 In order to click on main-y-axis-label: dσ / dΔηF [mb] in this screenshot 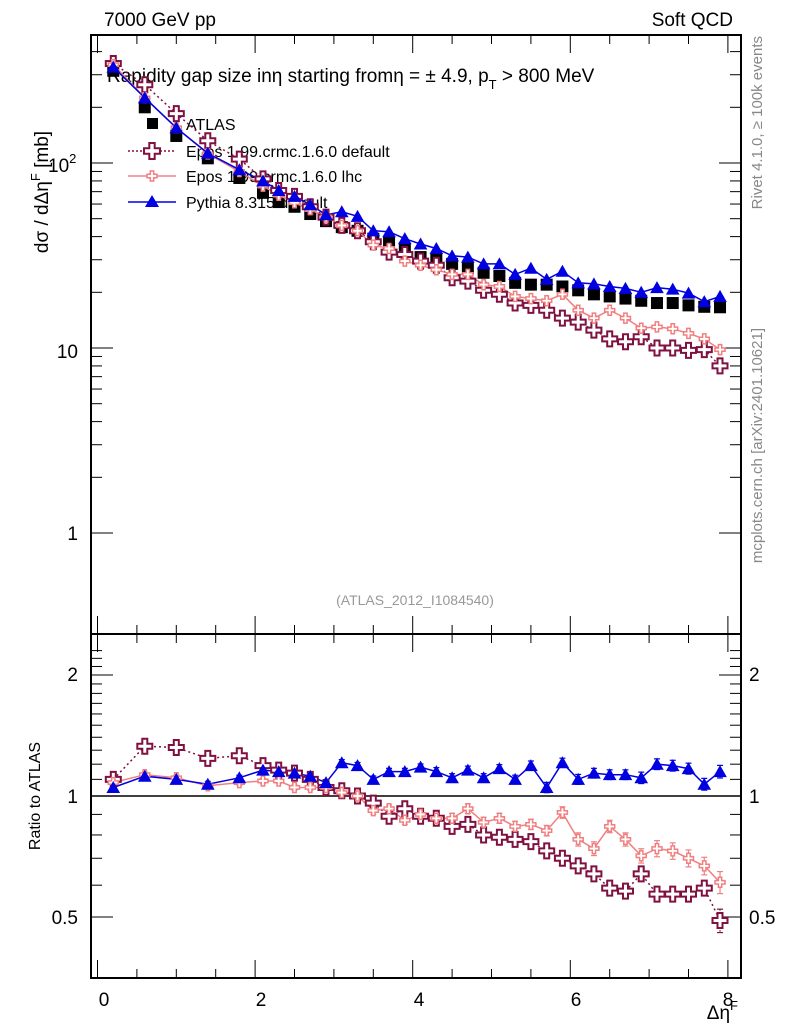, I will do `click(40, 192)`.